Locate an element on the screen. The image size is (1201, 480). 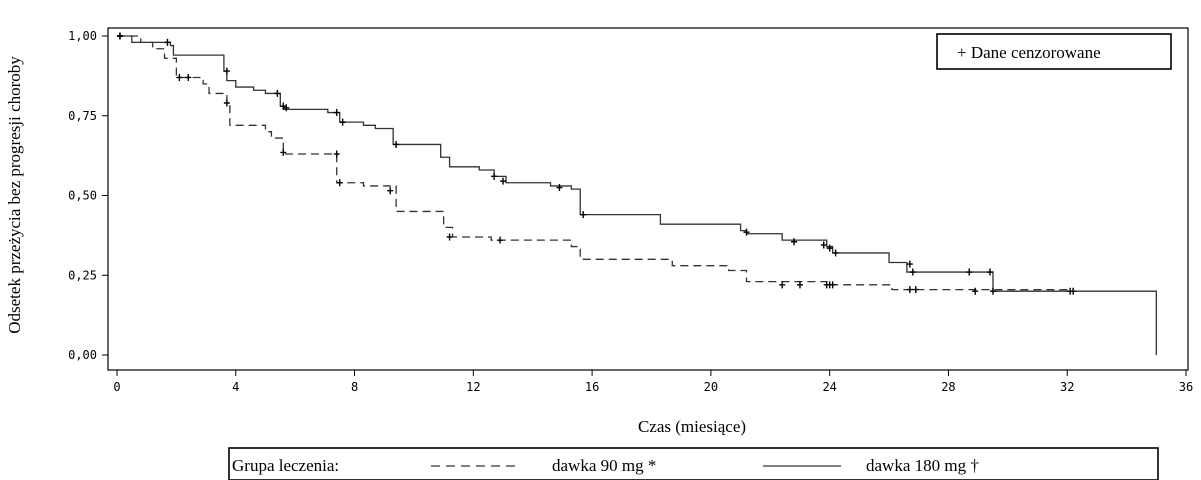
y-tick-label: 1,00 is located at coordinates (82, 36).